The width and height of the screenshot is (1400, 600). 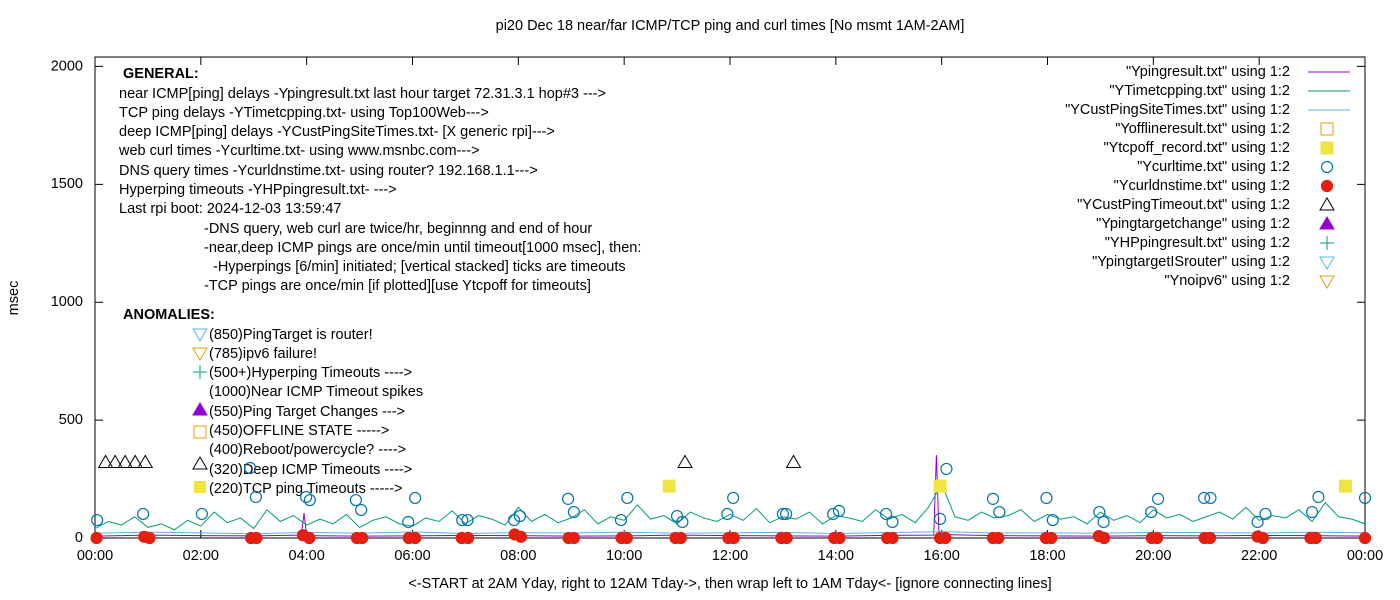 I want to click on x-tick-label: 12:00, so click(x=730, y=556).